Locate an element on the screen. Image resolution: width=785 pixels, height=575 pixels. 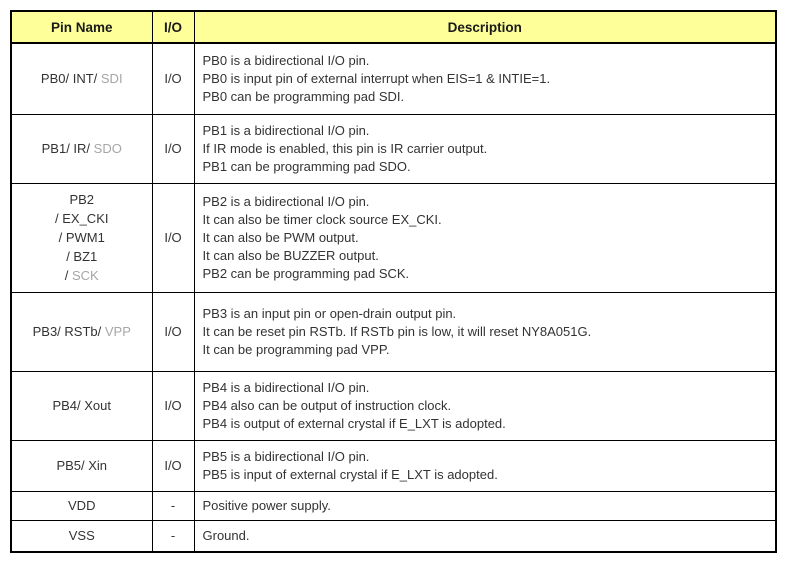
pin-name-text: VSS is located at coordinates (81, 536).